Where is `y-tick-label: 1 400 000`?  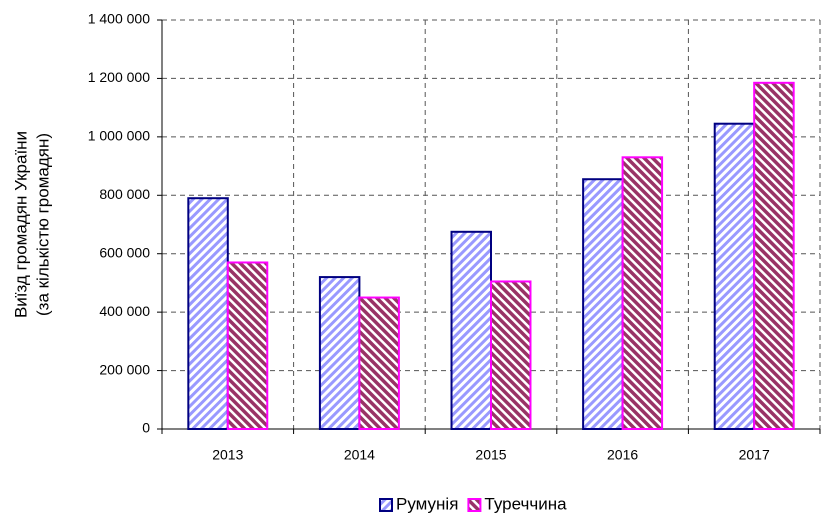
y-tick-label: 1 400 000 is located at coordinates (119, 19).